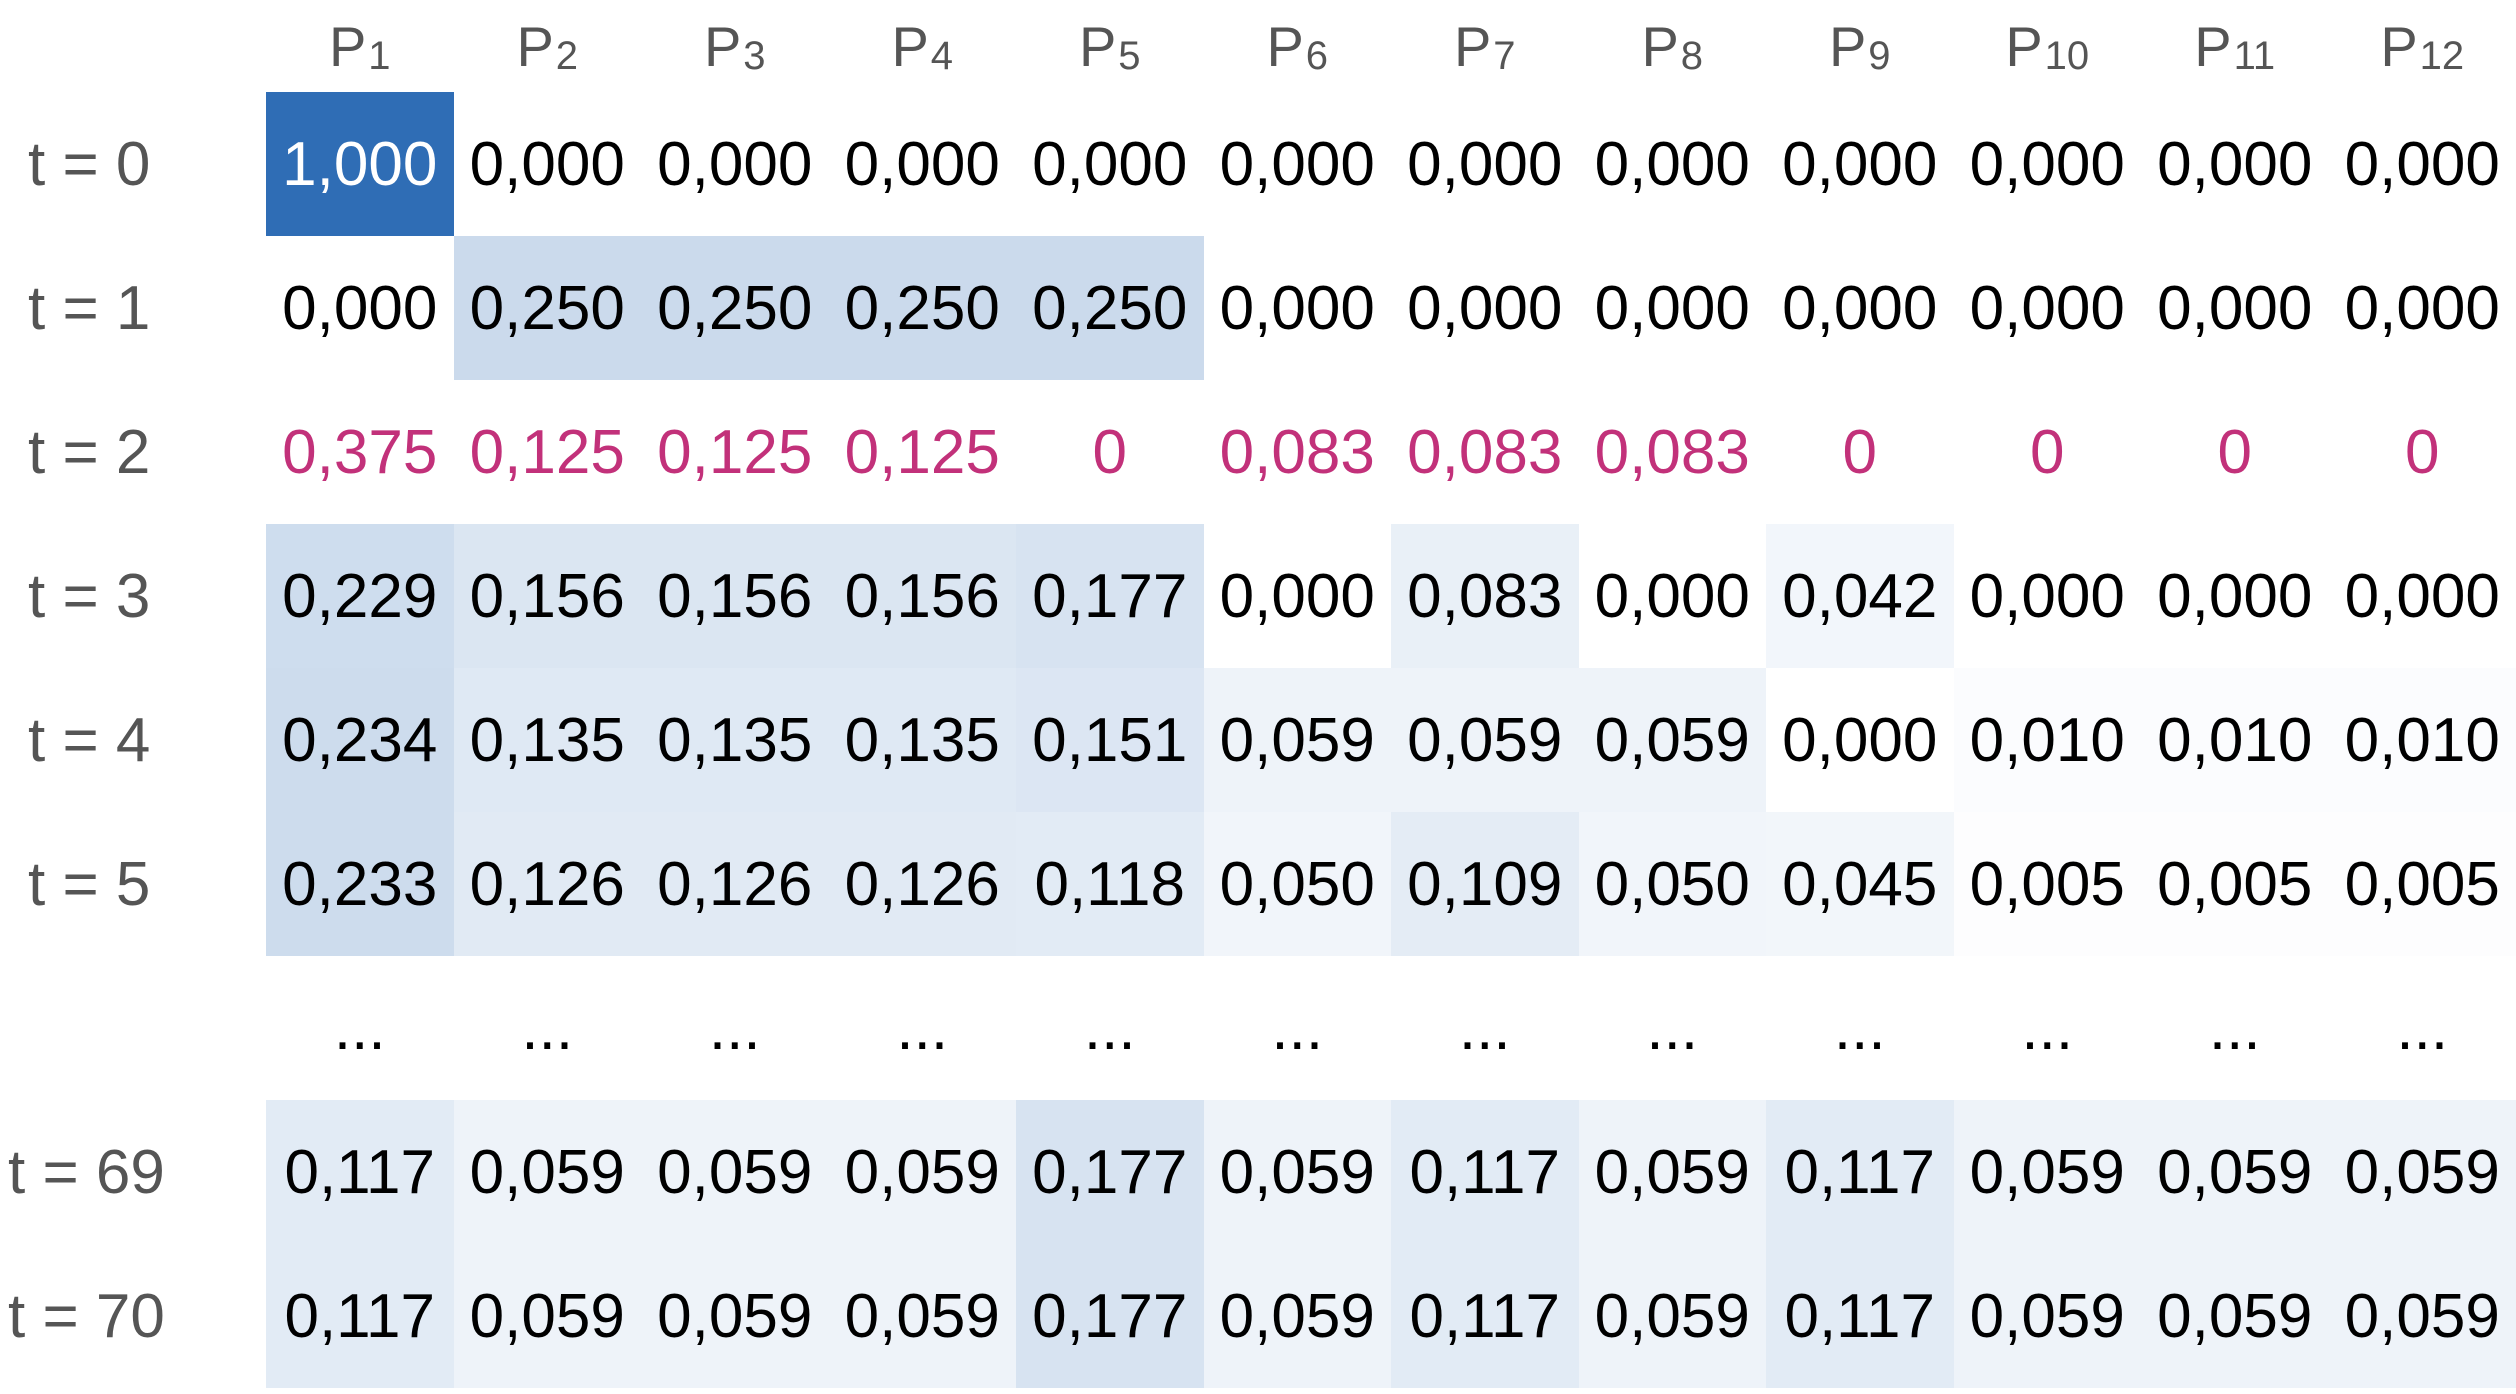 The image size is (2516, 1394). Describe the element at coordinates (360, 164) in the screenshot. I see `heatmap-cell: 1,000` at that location.